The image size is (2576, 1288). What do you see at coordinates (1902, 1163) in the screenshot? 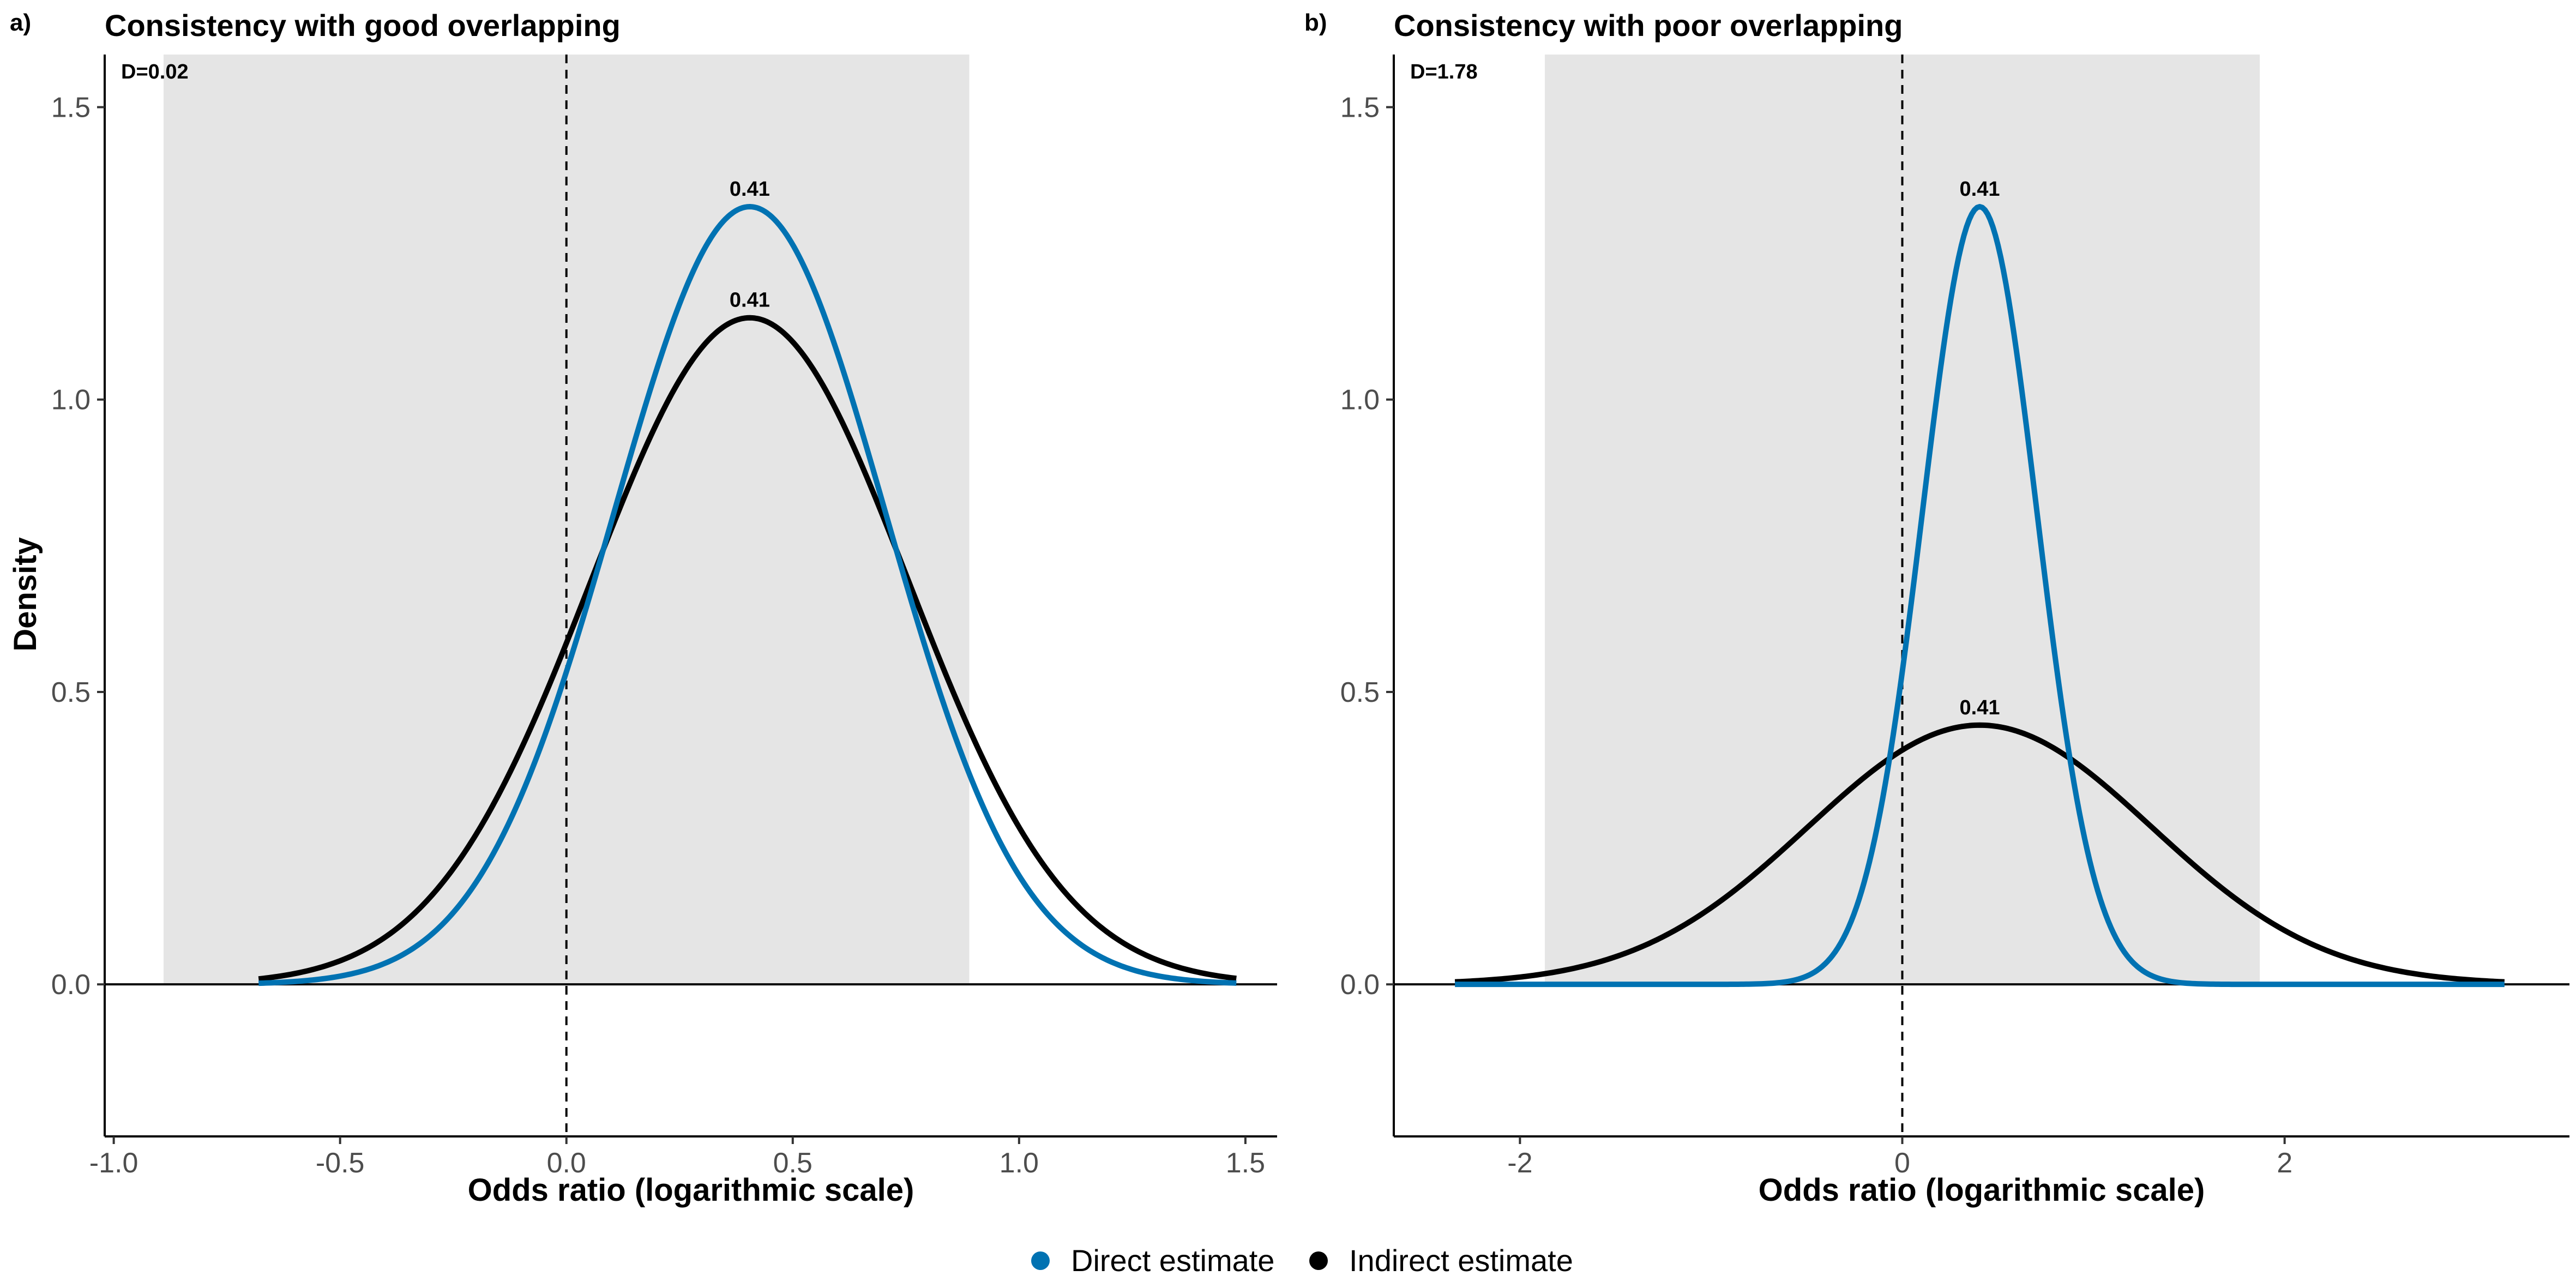
I see `x-tick-label: 0` at bounding box center [1902, 1163].